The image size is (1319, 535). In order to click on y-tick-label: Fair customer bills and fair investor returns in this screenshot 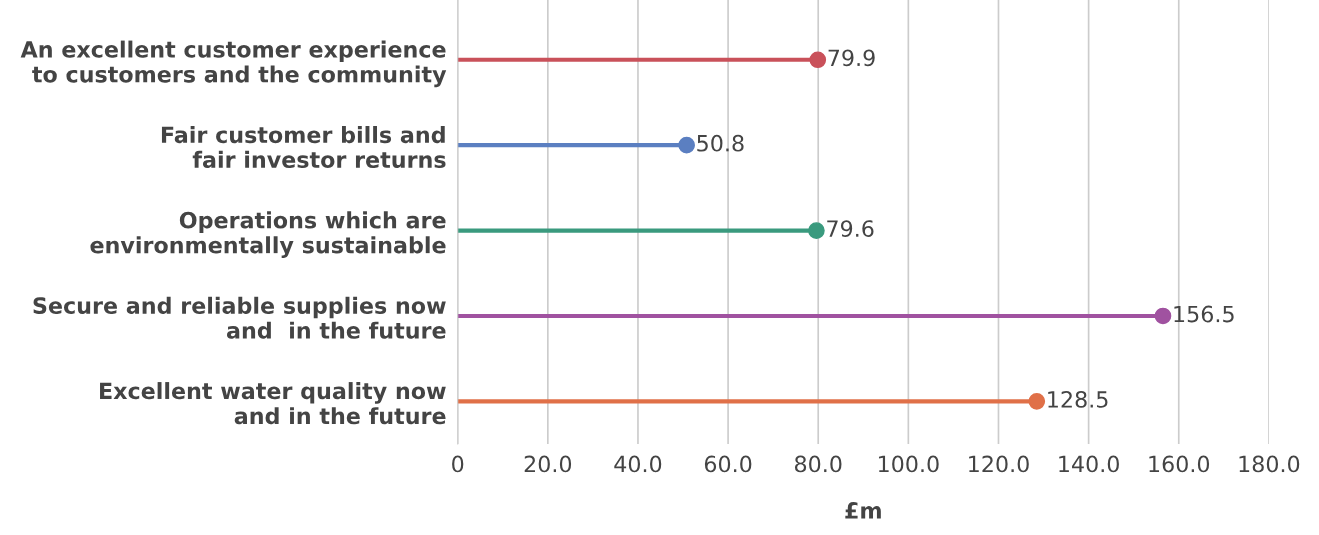, I will do `click(303, 147)`.